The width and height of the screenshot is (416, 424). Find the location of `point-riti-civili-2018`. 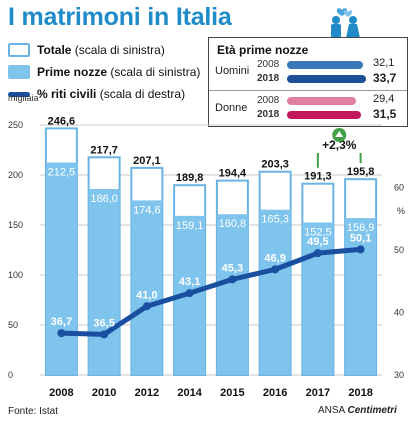

point-riti-civili-2018 is located at coordinates (360, 249).